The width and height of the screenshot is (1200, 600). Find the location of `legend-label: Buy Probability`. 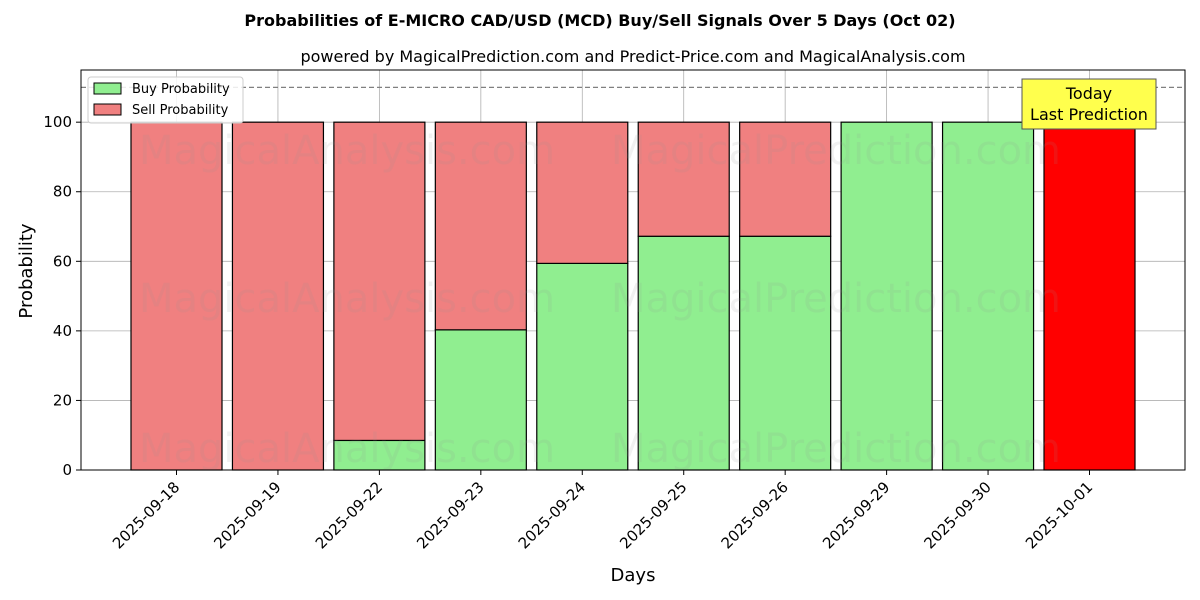

legend-label: Buy Probability is located at coordinates (181, 89).